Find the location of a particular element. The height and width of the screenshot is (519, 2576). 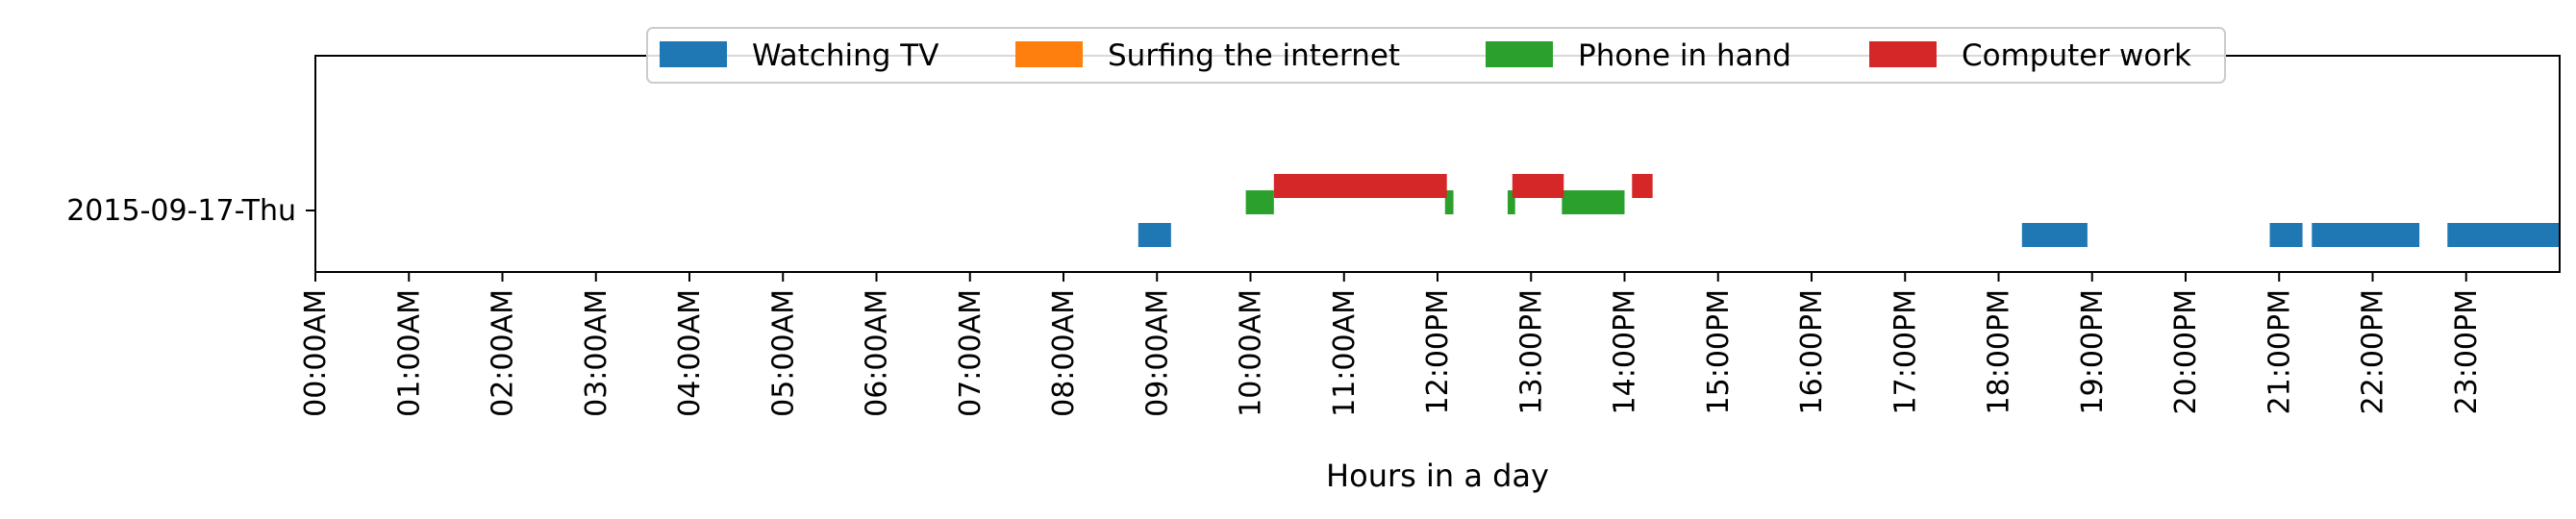

y-axis: 2015-09-17-Thu is located at coordinates (190, 211).